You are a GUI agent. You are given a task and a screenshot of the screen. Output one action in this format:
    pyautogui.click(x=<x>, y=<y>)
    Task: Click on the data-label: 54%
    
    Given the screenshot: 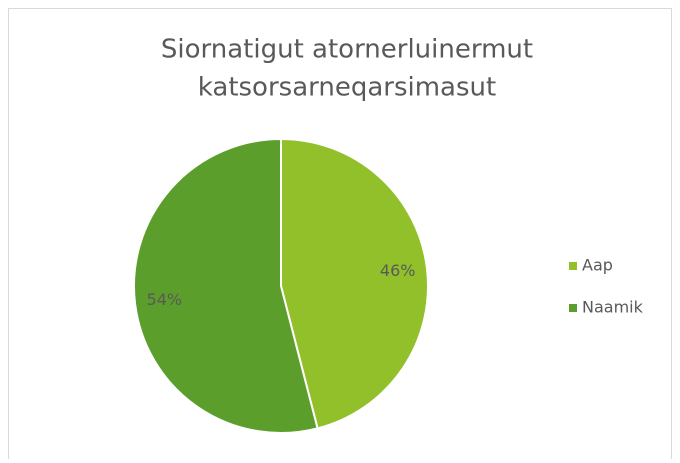 What is the action you would take?
    pyautogui.click(x=165, y=299)
    